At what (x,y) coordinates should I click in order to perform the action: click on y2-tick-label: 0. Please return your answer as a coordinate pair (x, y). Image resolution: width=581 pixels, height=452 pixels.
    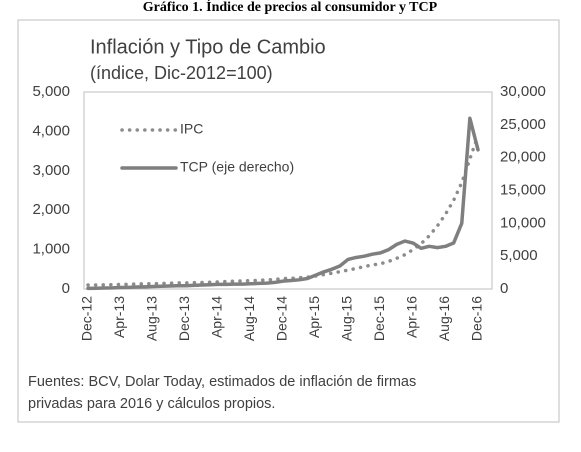
    Looking at the image, I should click on (504, 288).